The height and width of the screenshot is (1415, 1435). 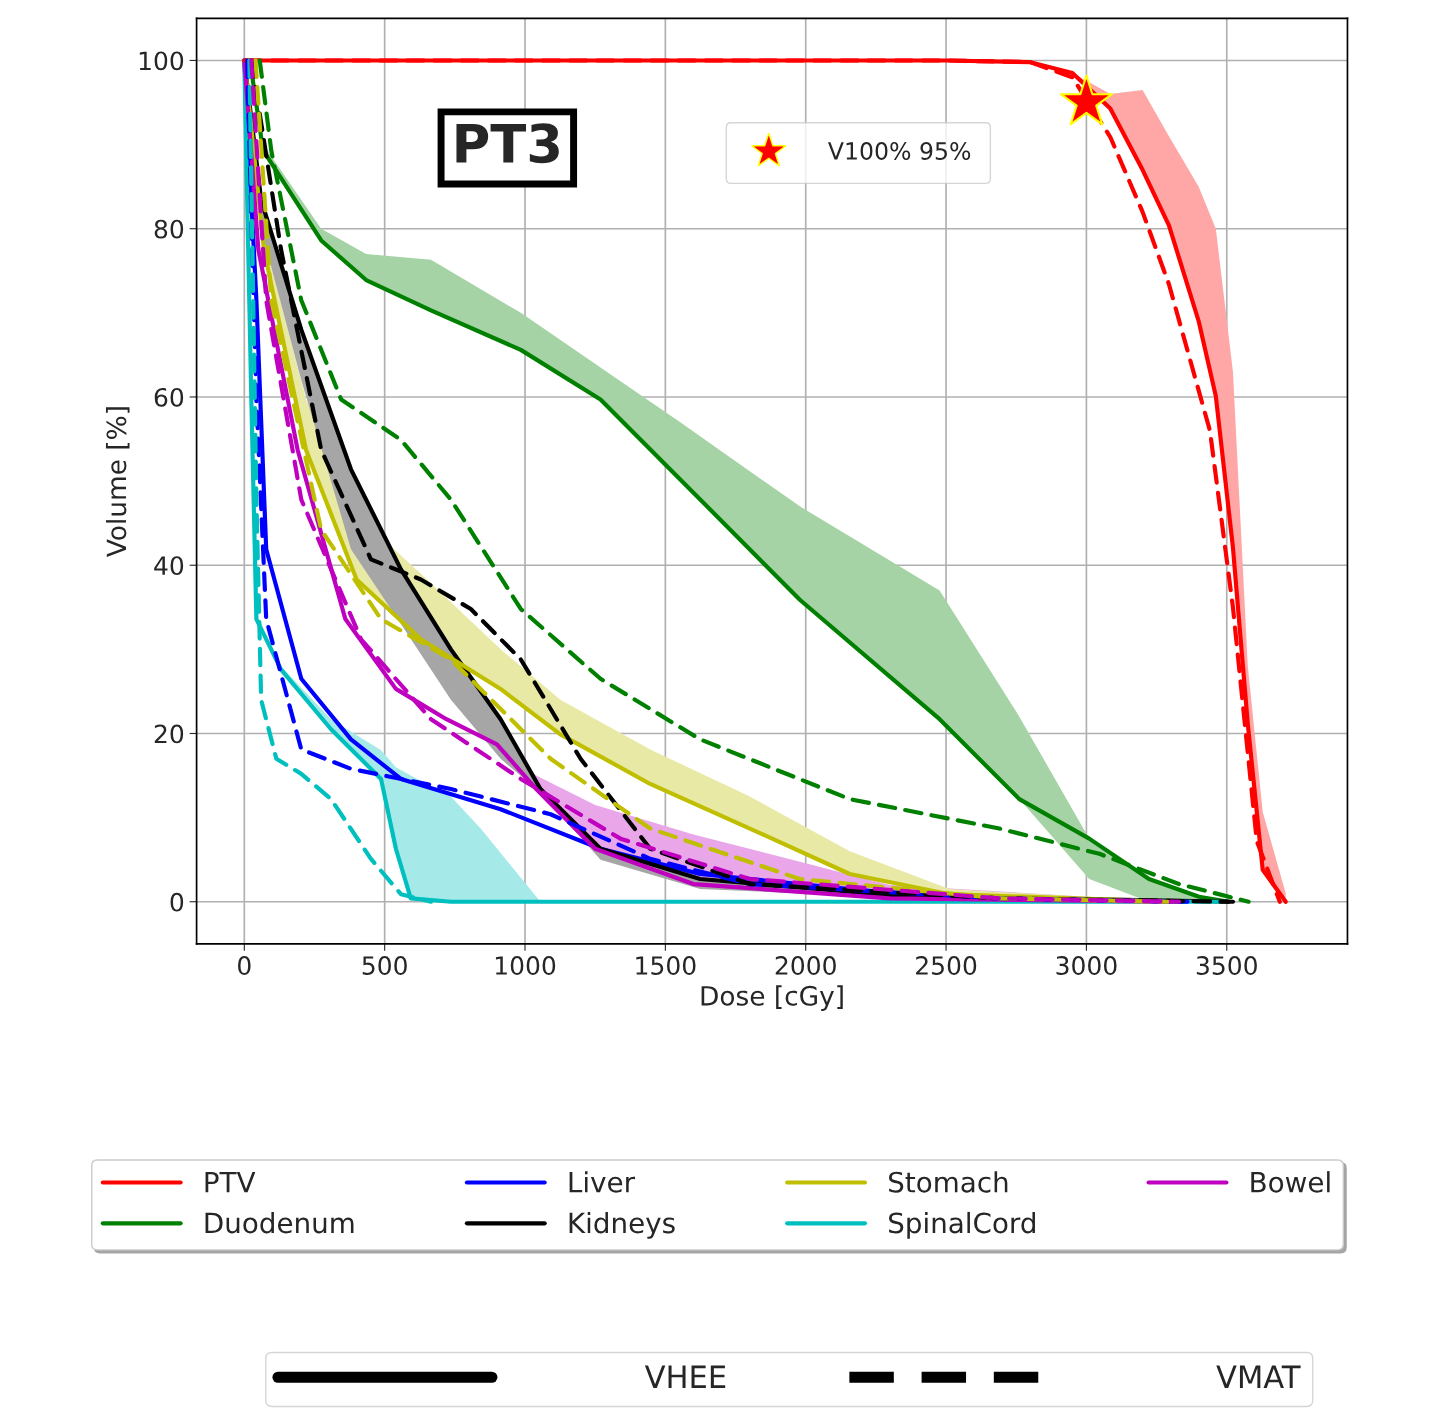 I want to click on legend-label: PTV, so click(x=230, y=1182).